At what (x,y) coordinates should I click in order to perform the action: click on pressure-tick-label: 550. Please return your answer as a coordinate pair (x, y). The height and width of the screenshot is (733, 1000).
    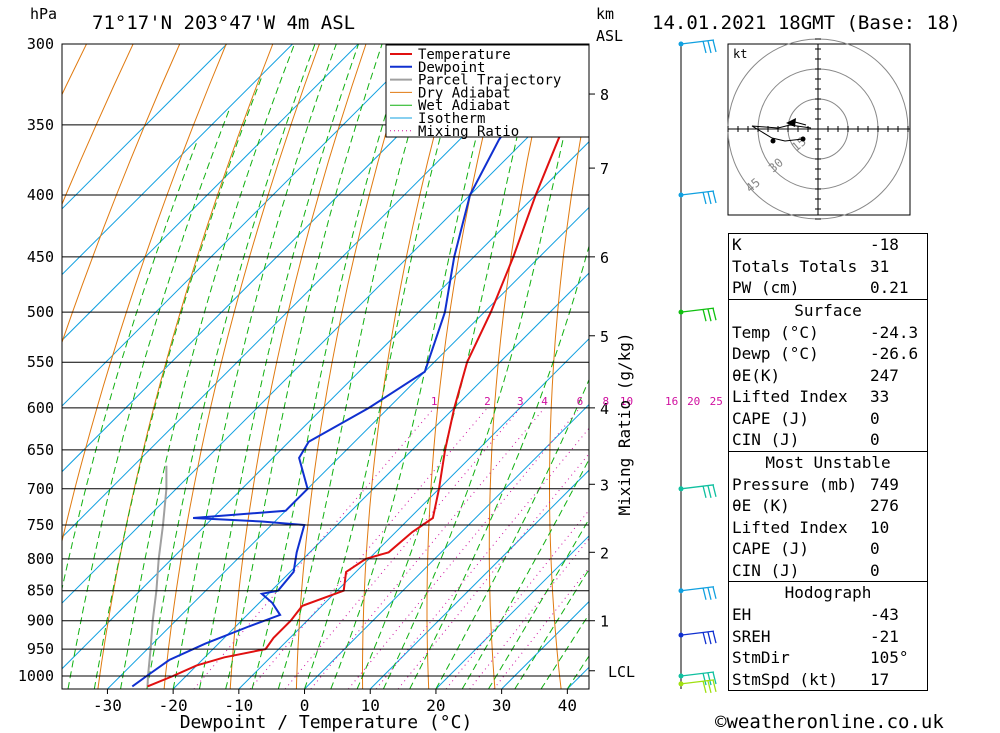
    Looking at the image, I should click on (40, 362).